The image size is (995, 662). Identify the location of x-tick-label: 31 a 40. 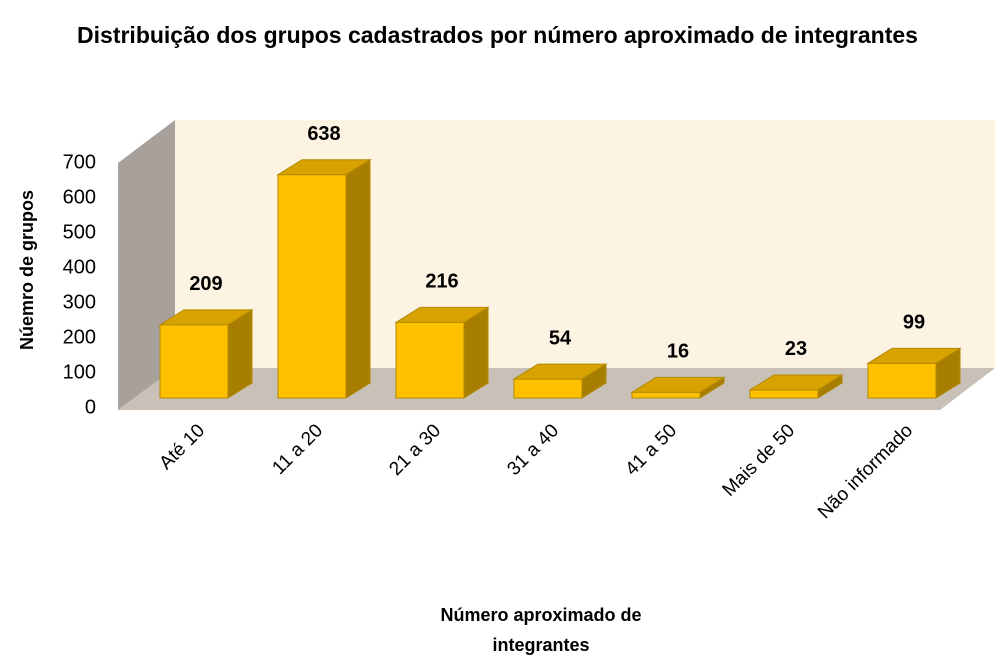
(533, 450).